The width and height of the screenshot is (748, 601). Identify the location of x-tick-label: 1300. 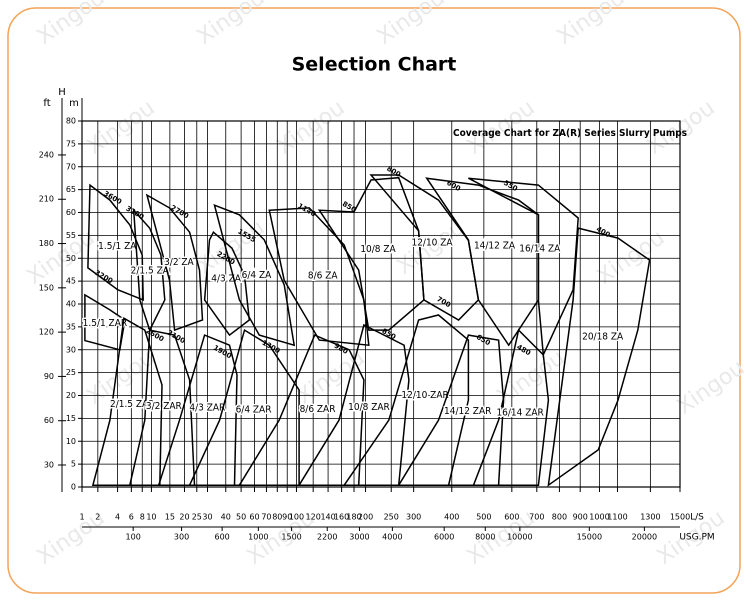
(650, 517).